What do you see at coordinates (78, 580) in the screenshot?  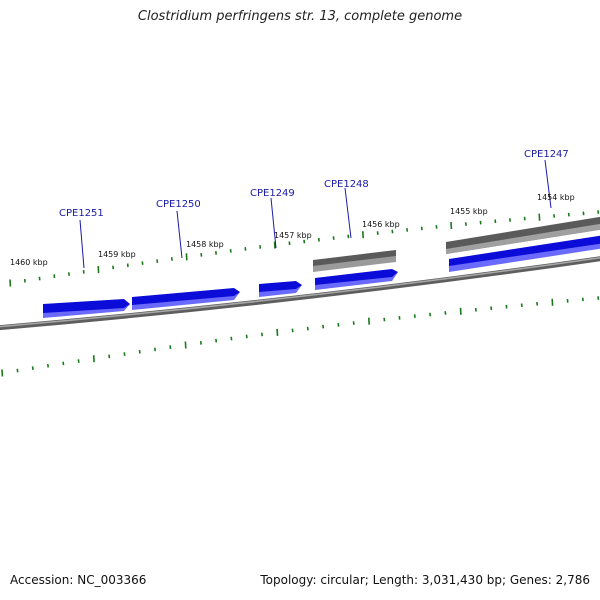 I see `accession-text: Accession: NC_003366` at bounding box center [78, 580].